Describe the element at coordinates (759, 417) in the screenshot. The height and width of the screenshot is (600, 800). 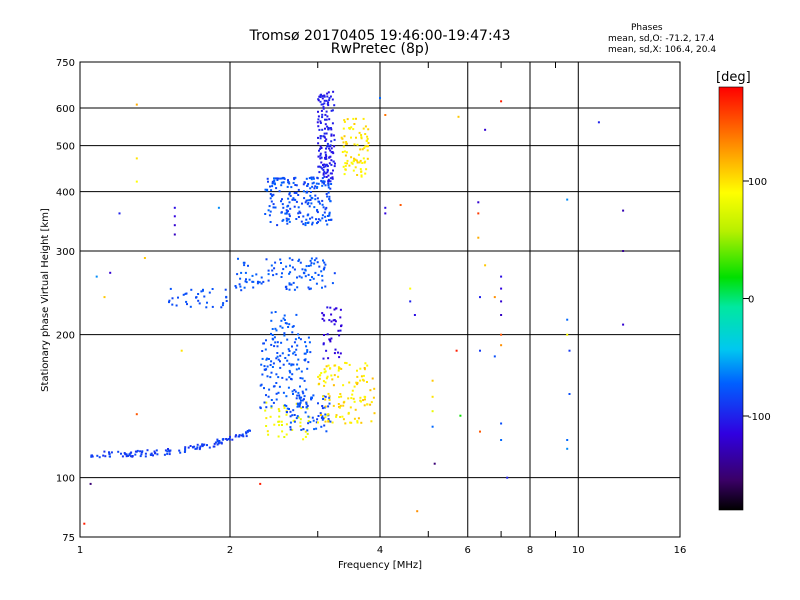
I see `colorbar-tick-label: -100` at that location.